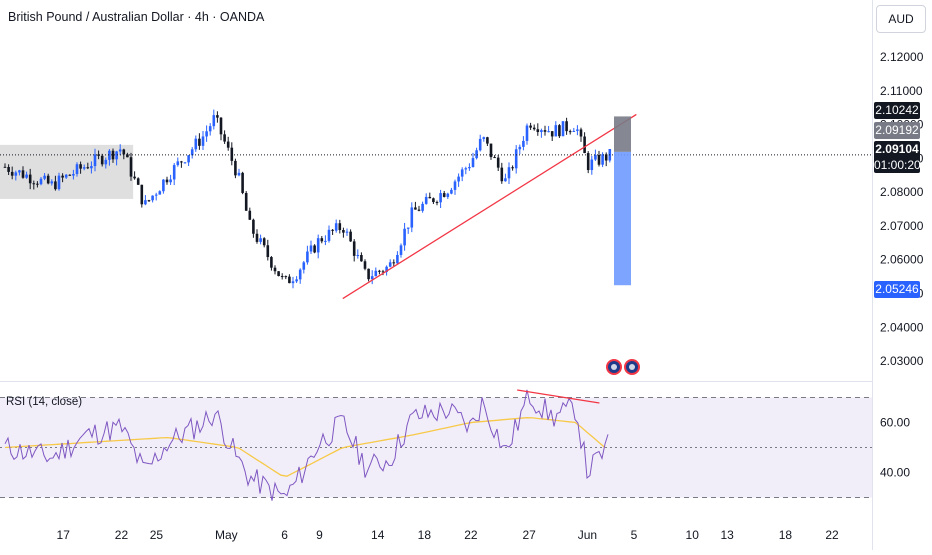  What do you see at coordinates (693, 535) in the screenshot?
I see `time-tick-label: 10` at bounding box center [693, 535].